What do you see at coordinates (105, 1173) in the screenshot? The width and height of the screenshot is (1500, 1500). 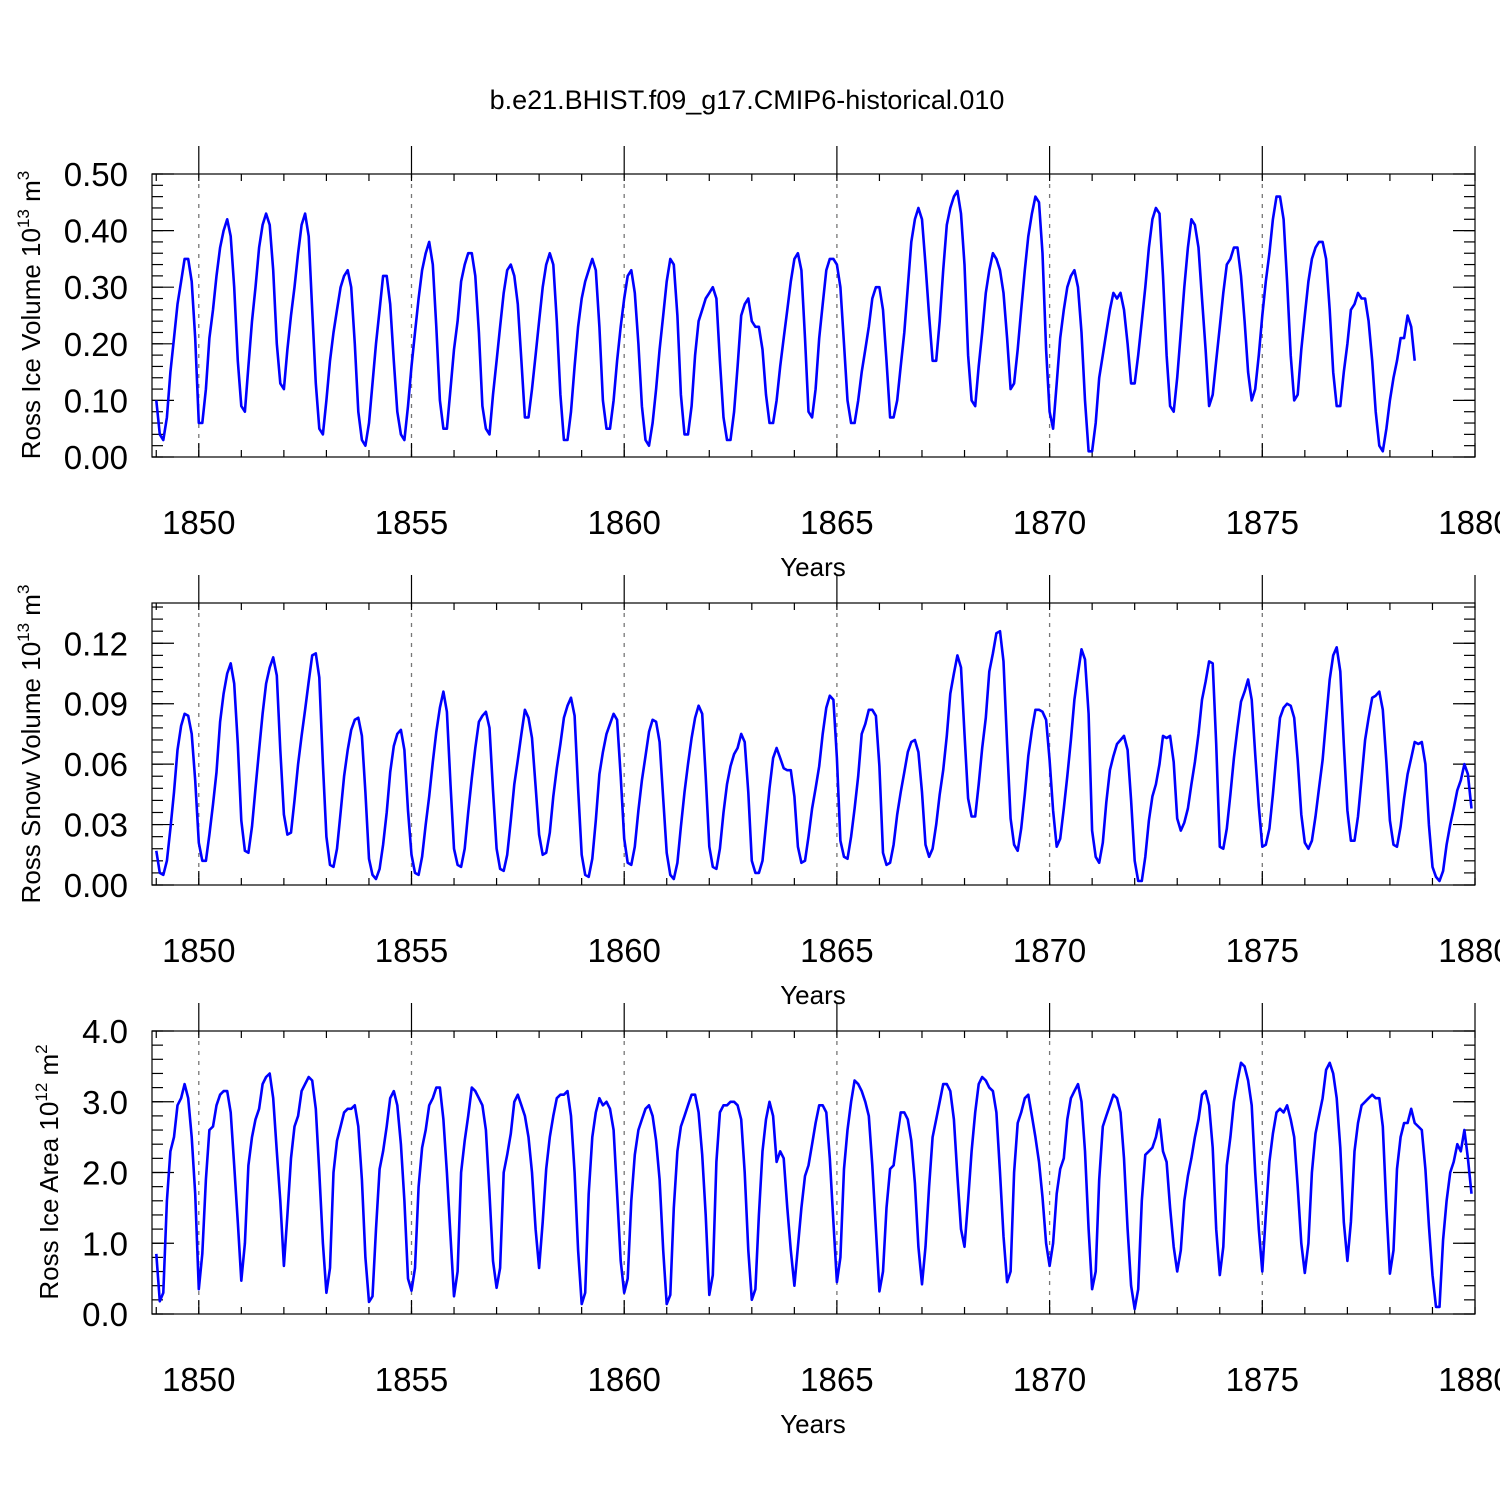 I see `panel2-y-tick-label: 2.0` at bounding box center [105, 1173].